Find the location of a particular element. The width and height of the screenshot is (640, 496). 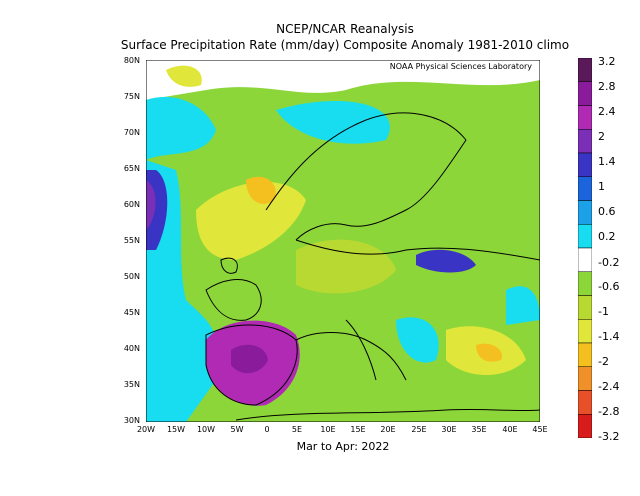

lat-label: 70N is located at coordinates (131, 132).